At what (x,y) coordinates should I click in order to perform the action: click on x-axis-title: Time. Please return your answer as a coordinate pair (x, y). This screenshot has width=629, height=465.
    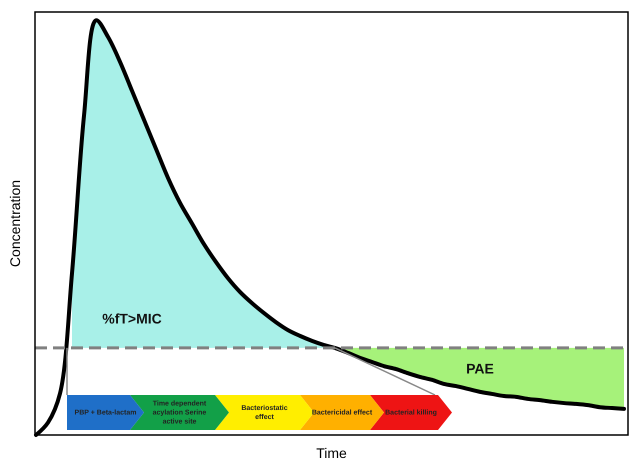
    Looking at the image, I should click on (332, 453).